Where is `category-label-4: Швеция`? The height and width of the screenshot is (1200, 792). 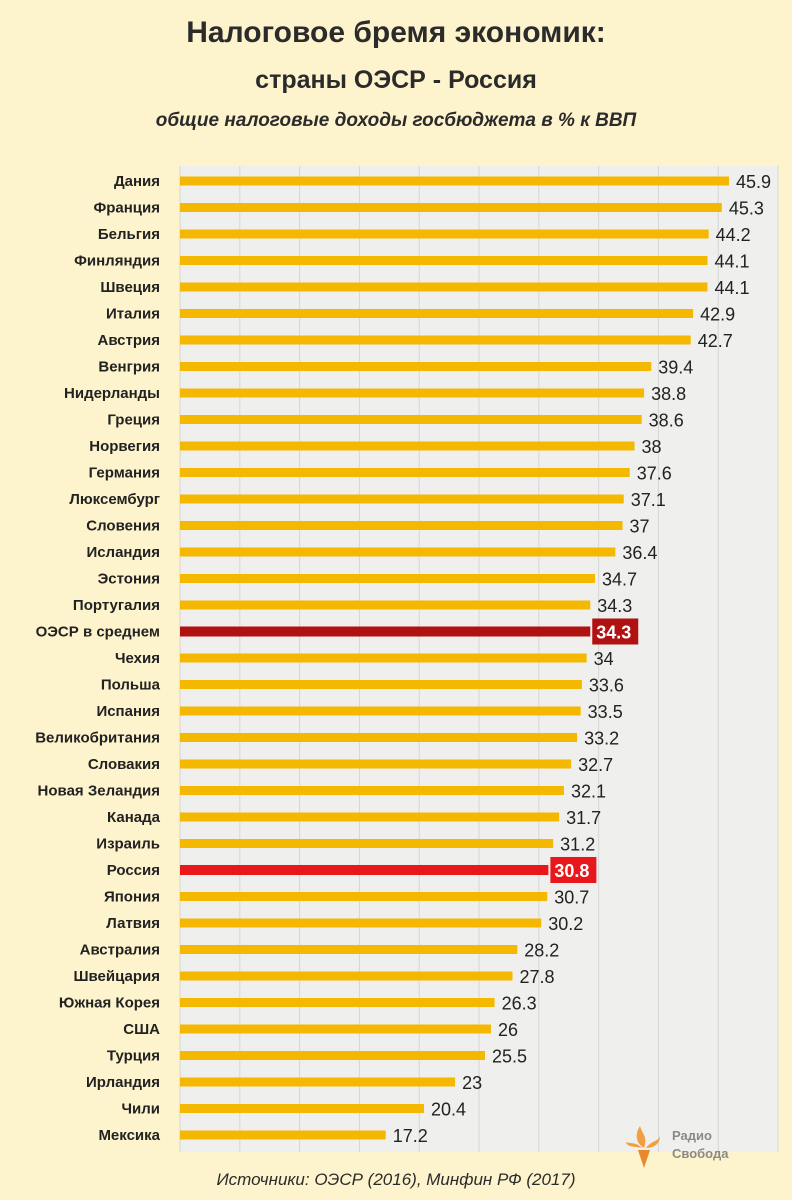
category-label-4: Швеция is located at coordinates (130, 287).